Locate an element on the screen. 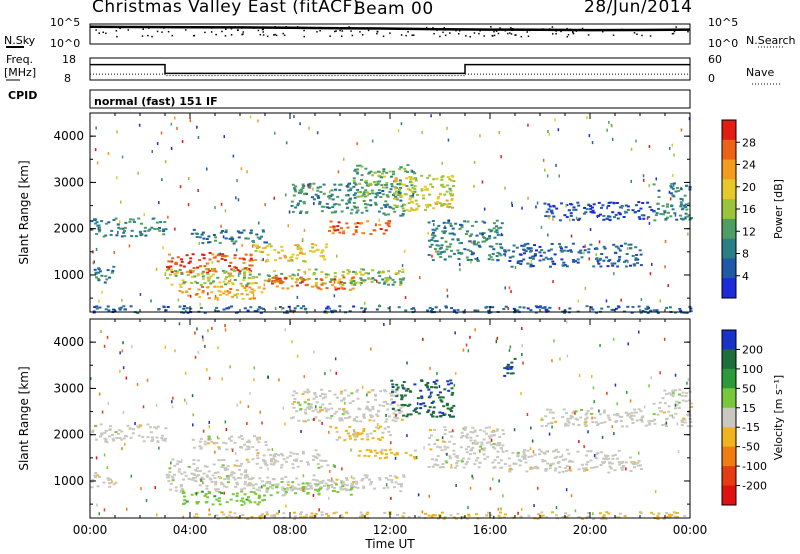 The height and width of the screenshot is (554, 800). freq-panel-frame is located at coordinates (390, 69).